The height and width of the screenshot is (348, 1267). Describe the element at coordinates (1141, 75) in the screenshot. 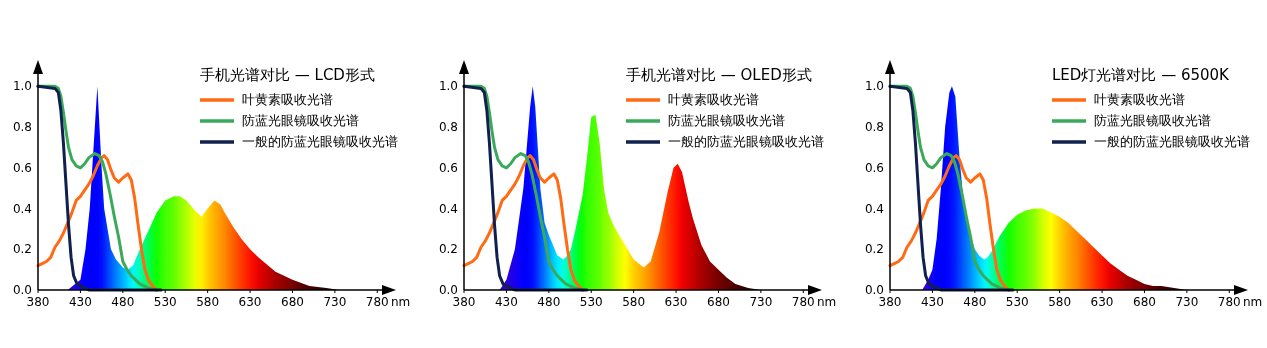

I see `chart-title: LED灯光谱对比 — 6500K` at that location.